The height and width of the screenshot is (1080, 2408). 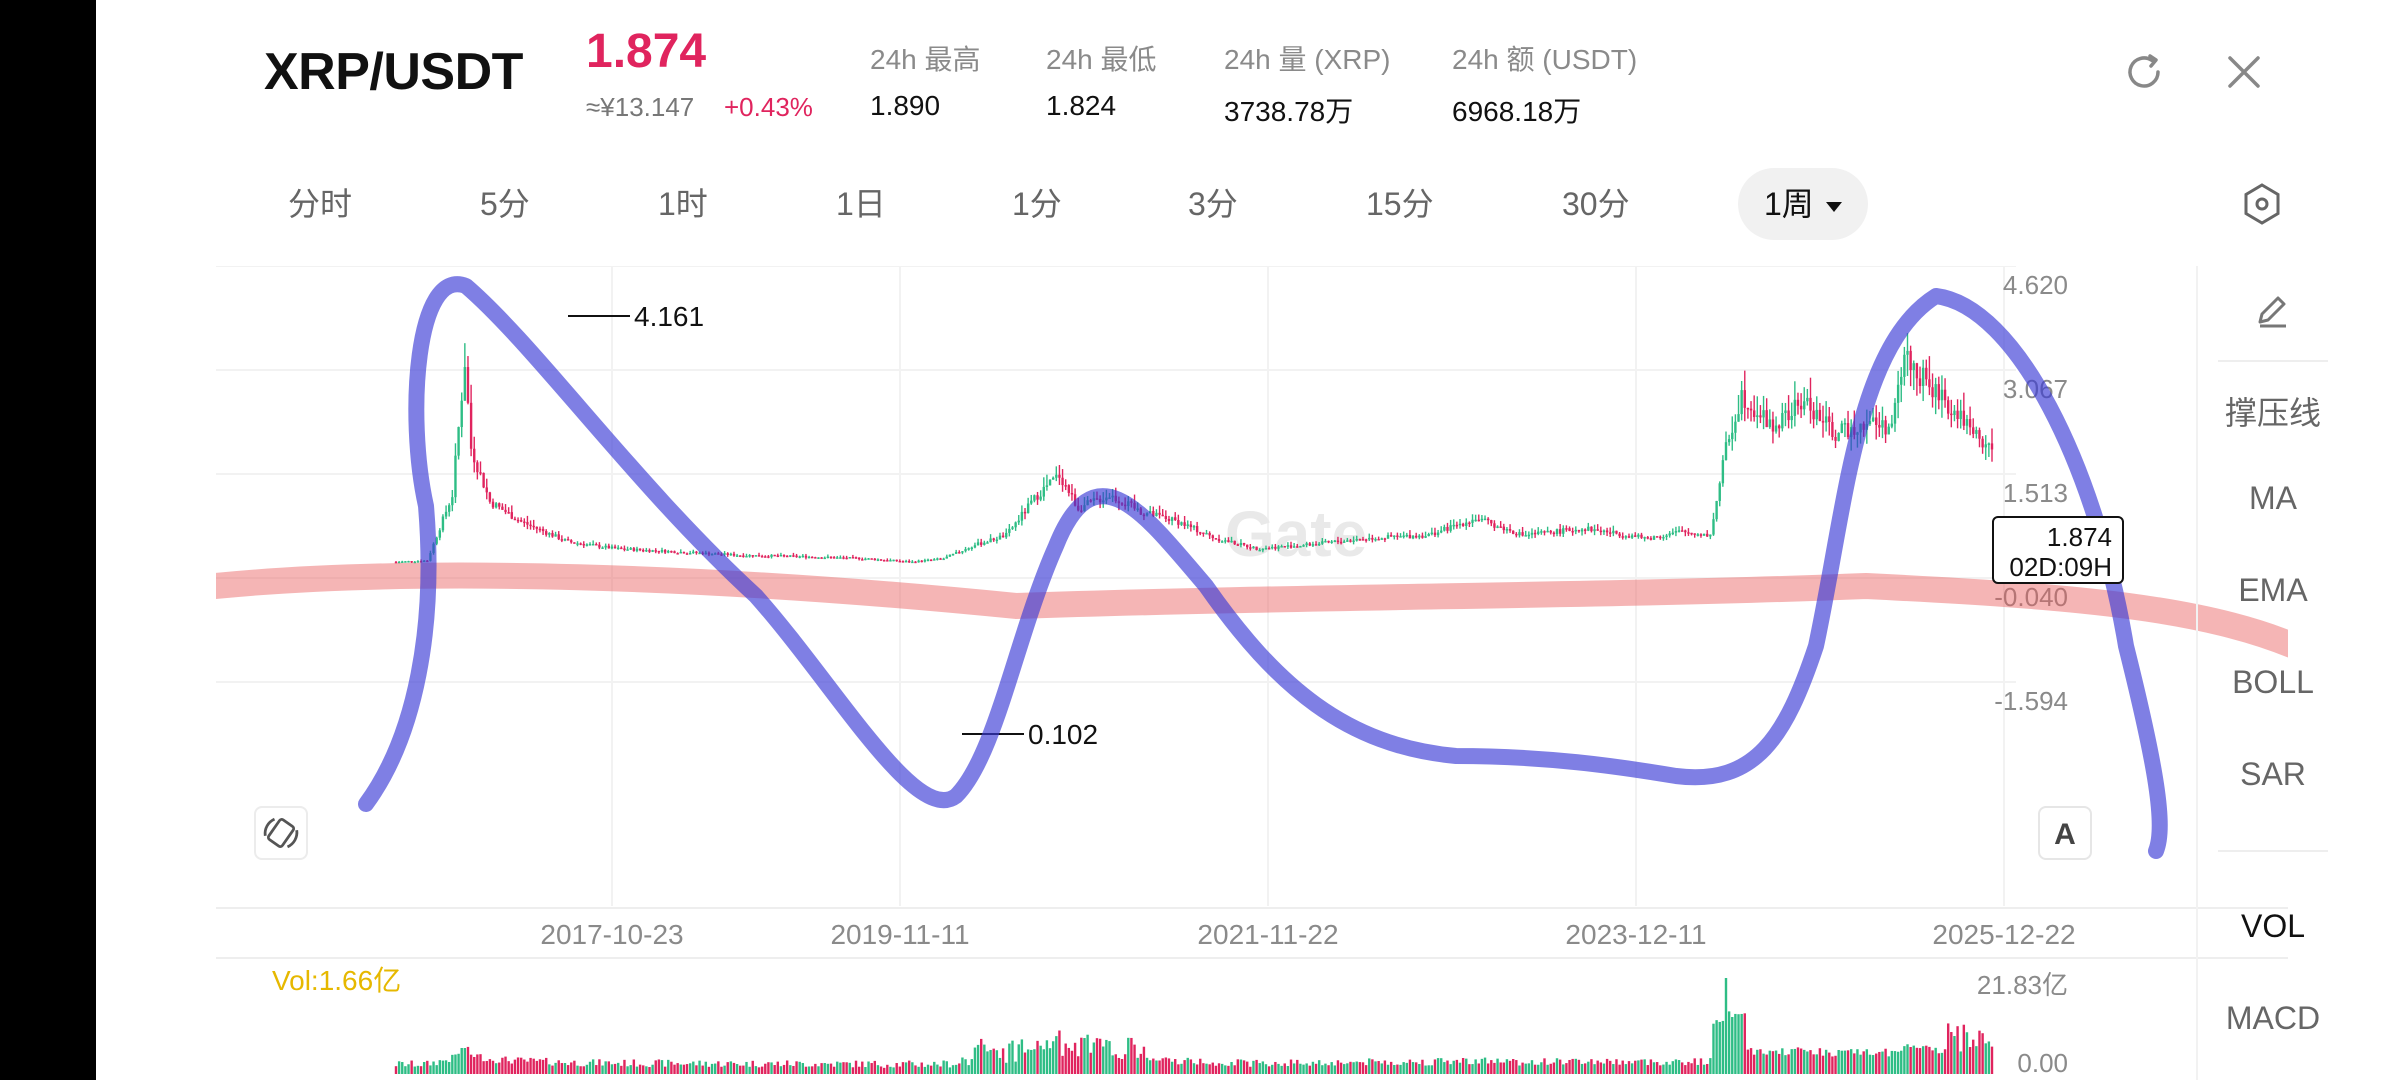 What do you see at coordinates (1400, 204) in the screenshot?
I see `tab-15min: 15分` at bounding box center [1400, 204].